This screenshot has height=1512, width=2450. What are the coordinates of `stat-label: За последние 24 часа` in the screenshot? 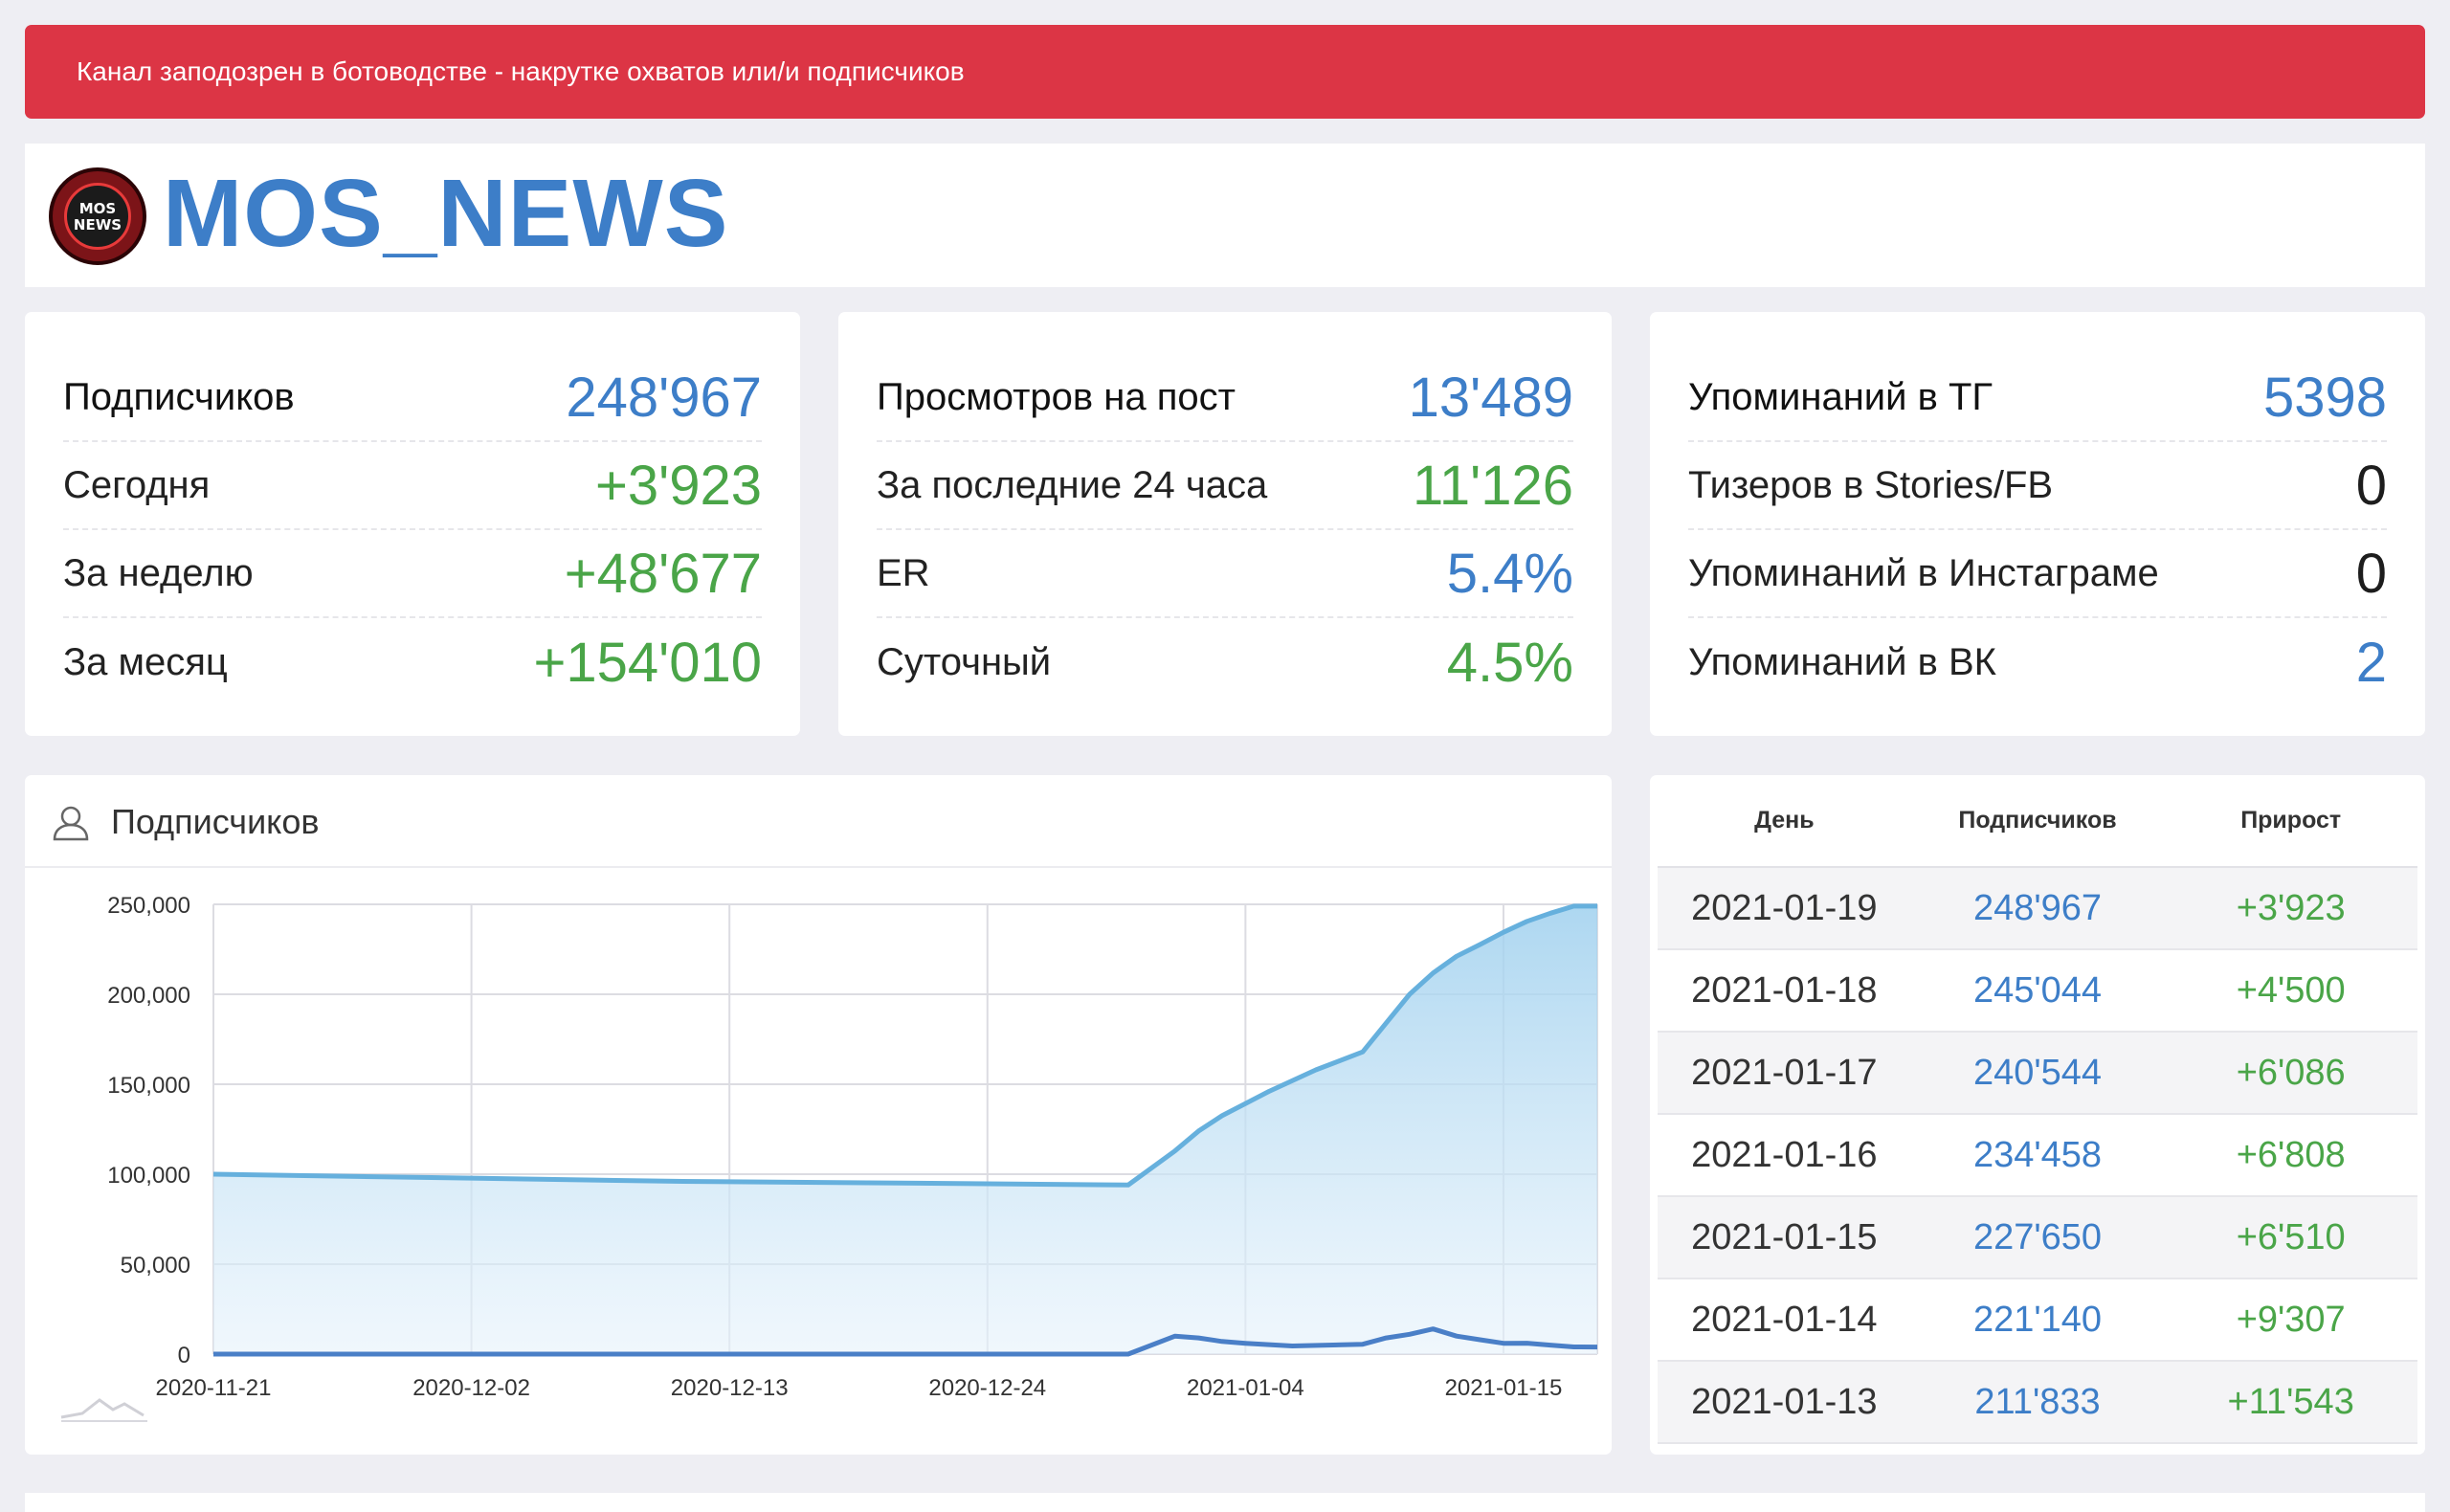 It's located at (1072, 484).